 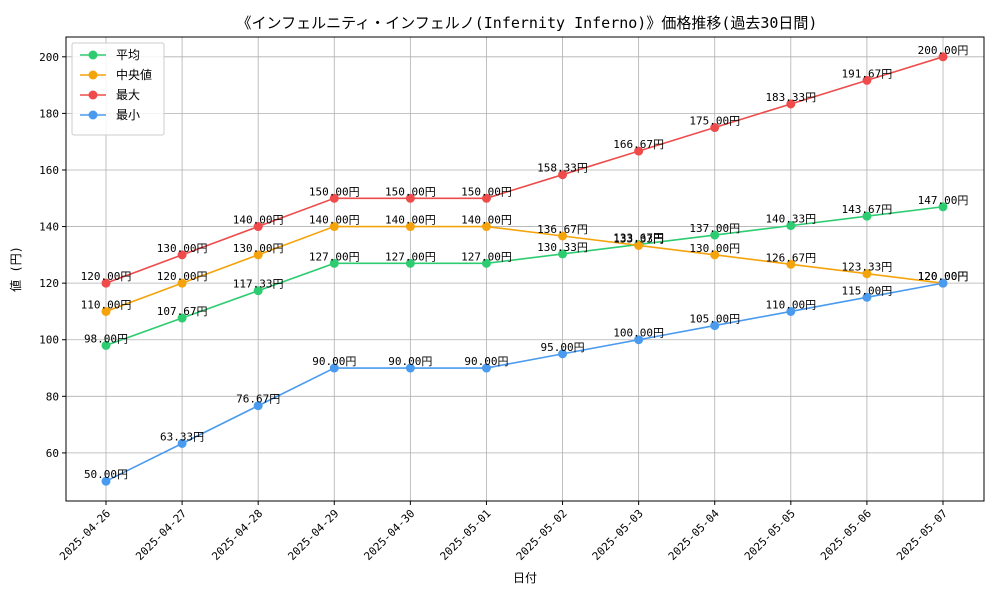 What do you see at coordinates (638, 144) in the screenshot?
I see `data-label: 166.67円` at bounding box center [638, 144].